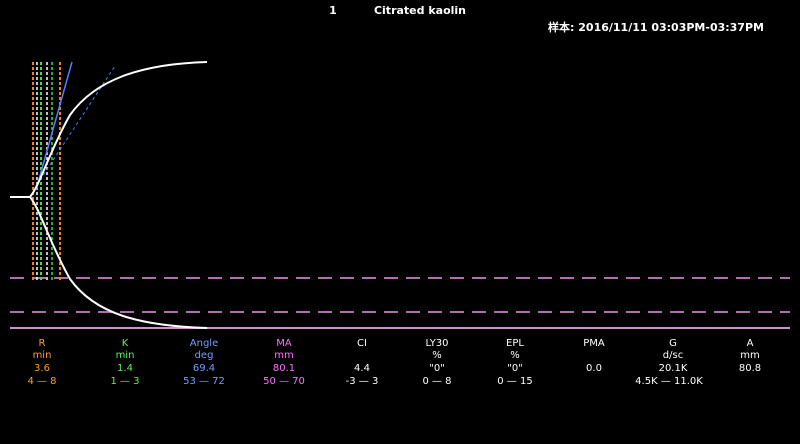  Describe the element at coordinates (514, 381) in the screenshot. I see `param-range: 0 — 15` at that location.